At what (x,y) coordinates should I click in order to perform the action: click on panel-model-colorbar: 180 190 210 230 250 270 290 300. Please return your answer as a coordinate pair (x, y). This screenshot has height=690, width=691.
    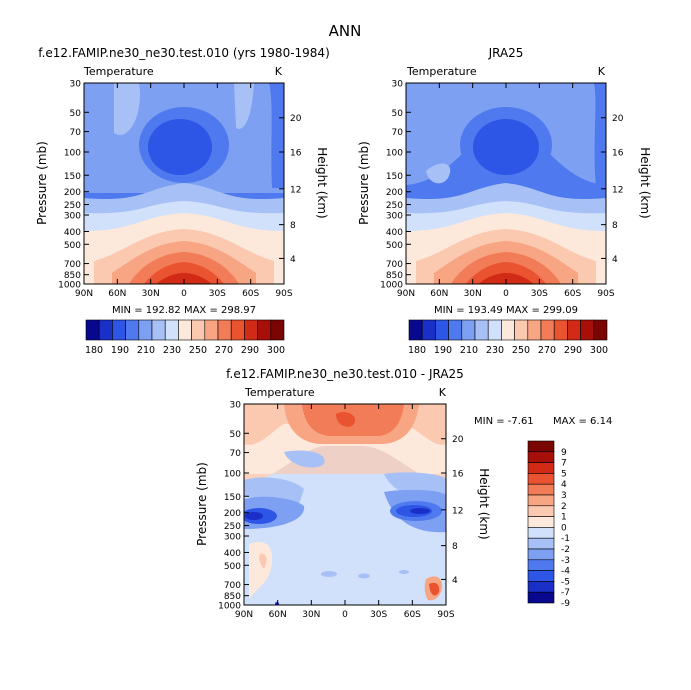
    Looking at the image, I should click on (185, 337).